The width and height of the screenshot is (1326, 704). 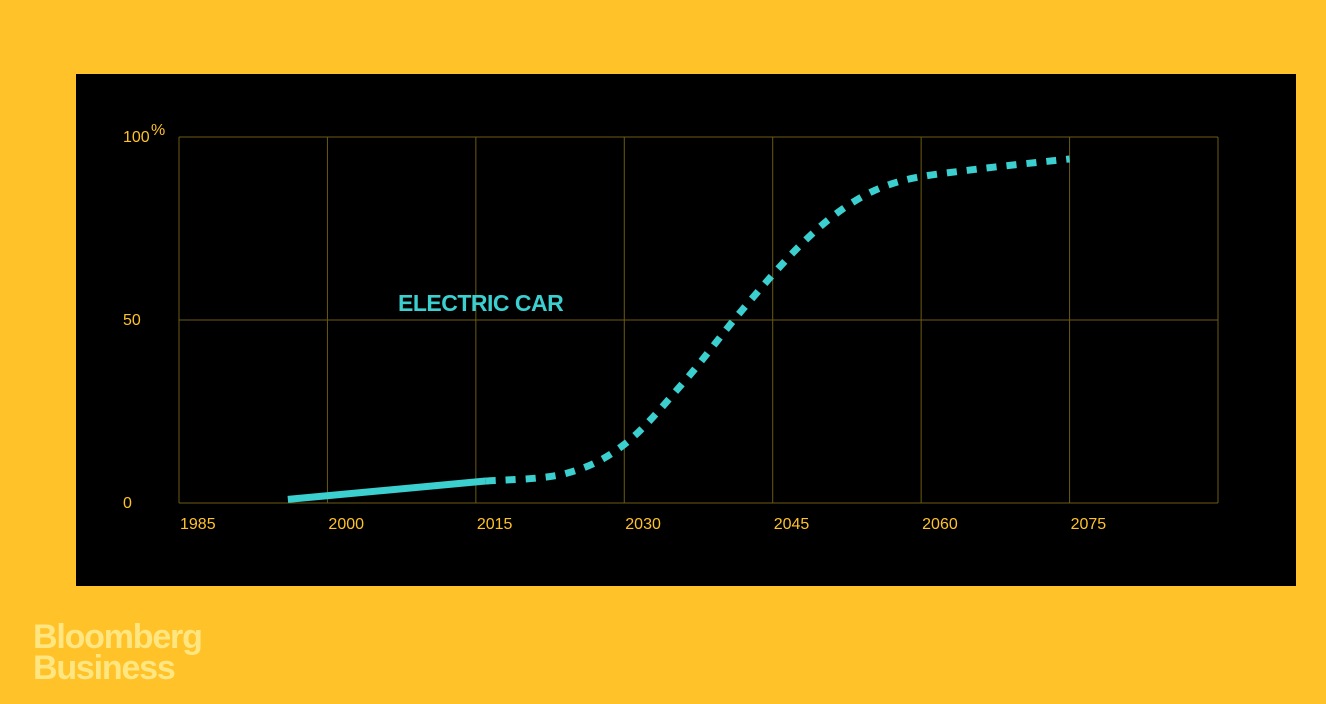 I want to click on x-tick-label-2060: 2060, so click(x=940, y=524).